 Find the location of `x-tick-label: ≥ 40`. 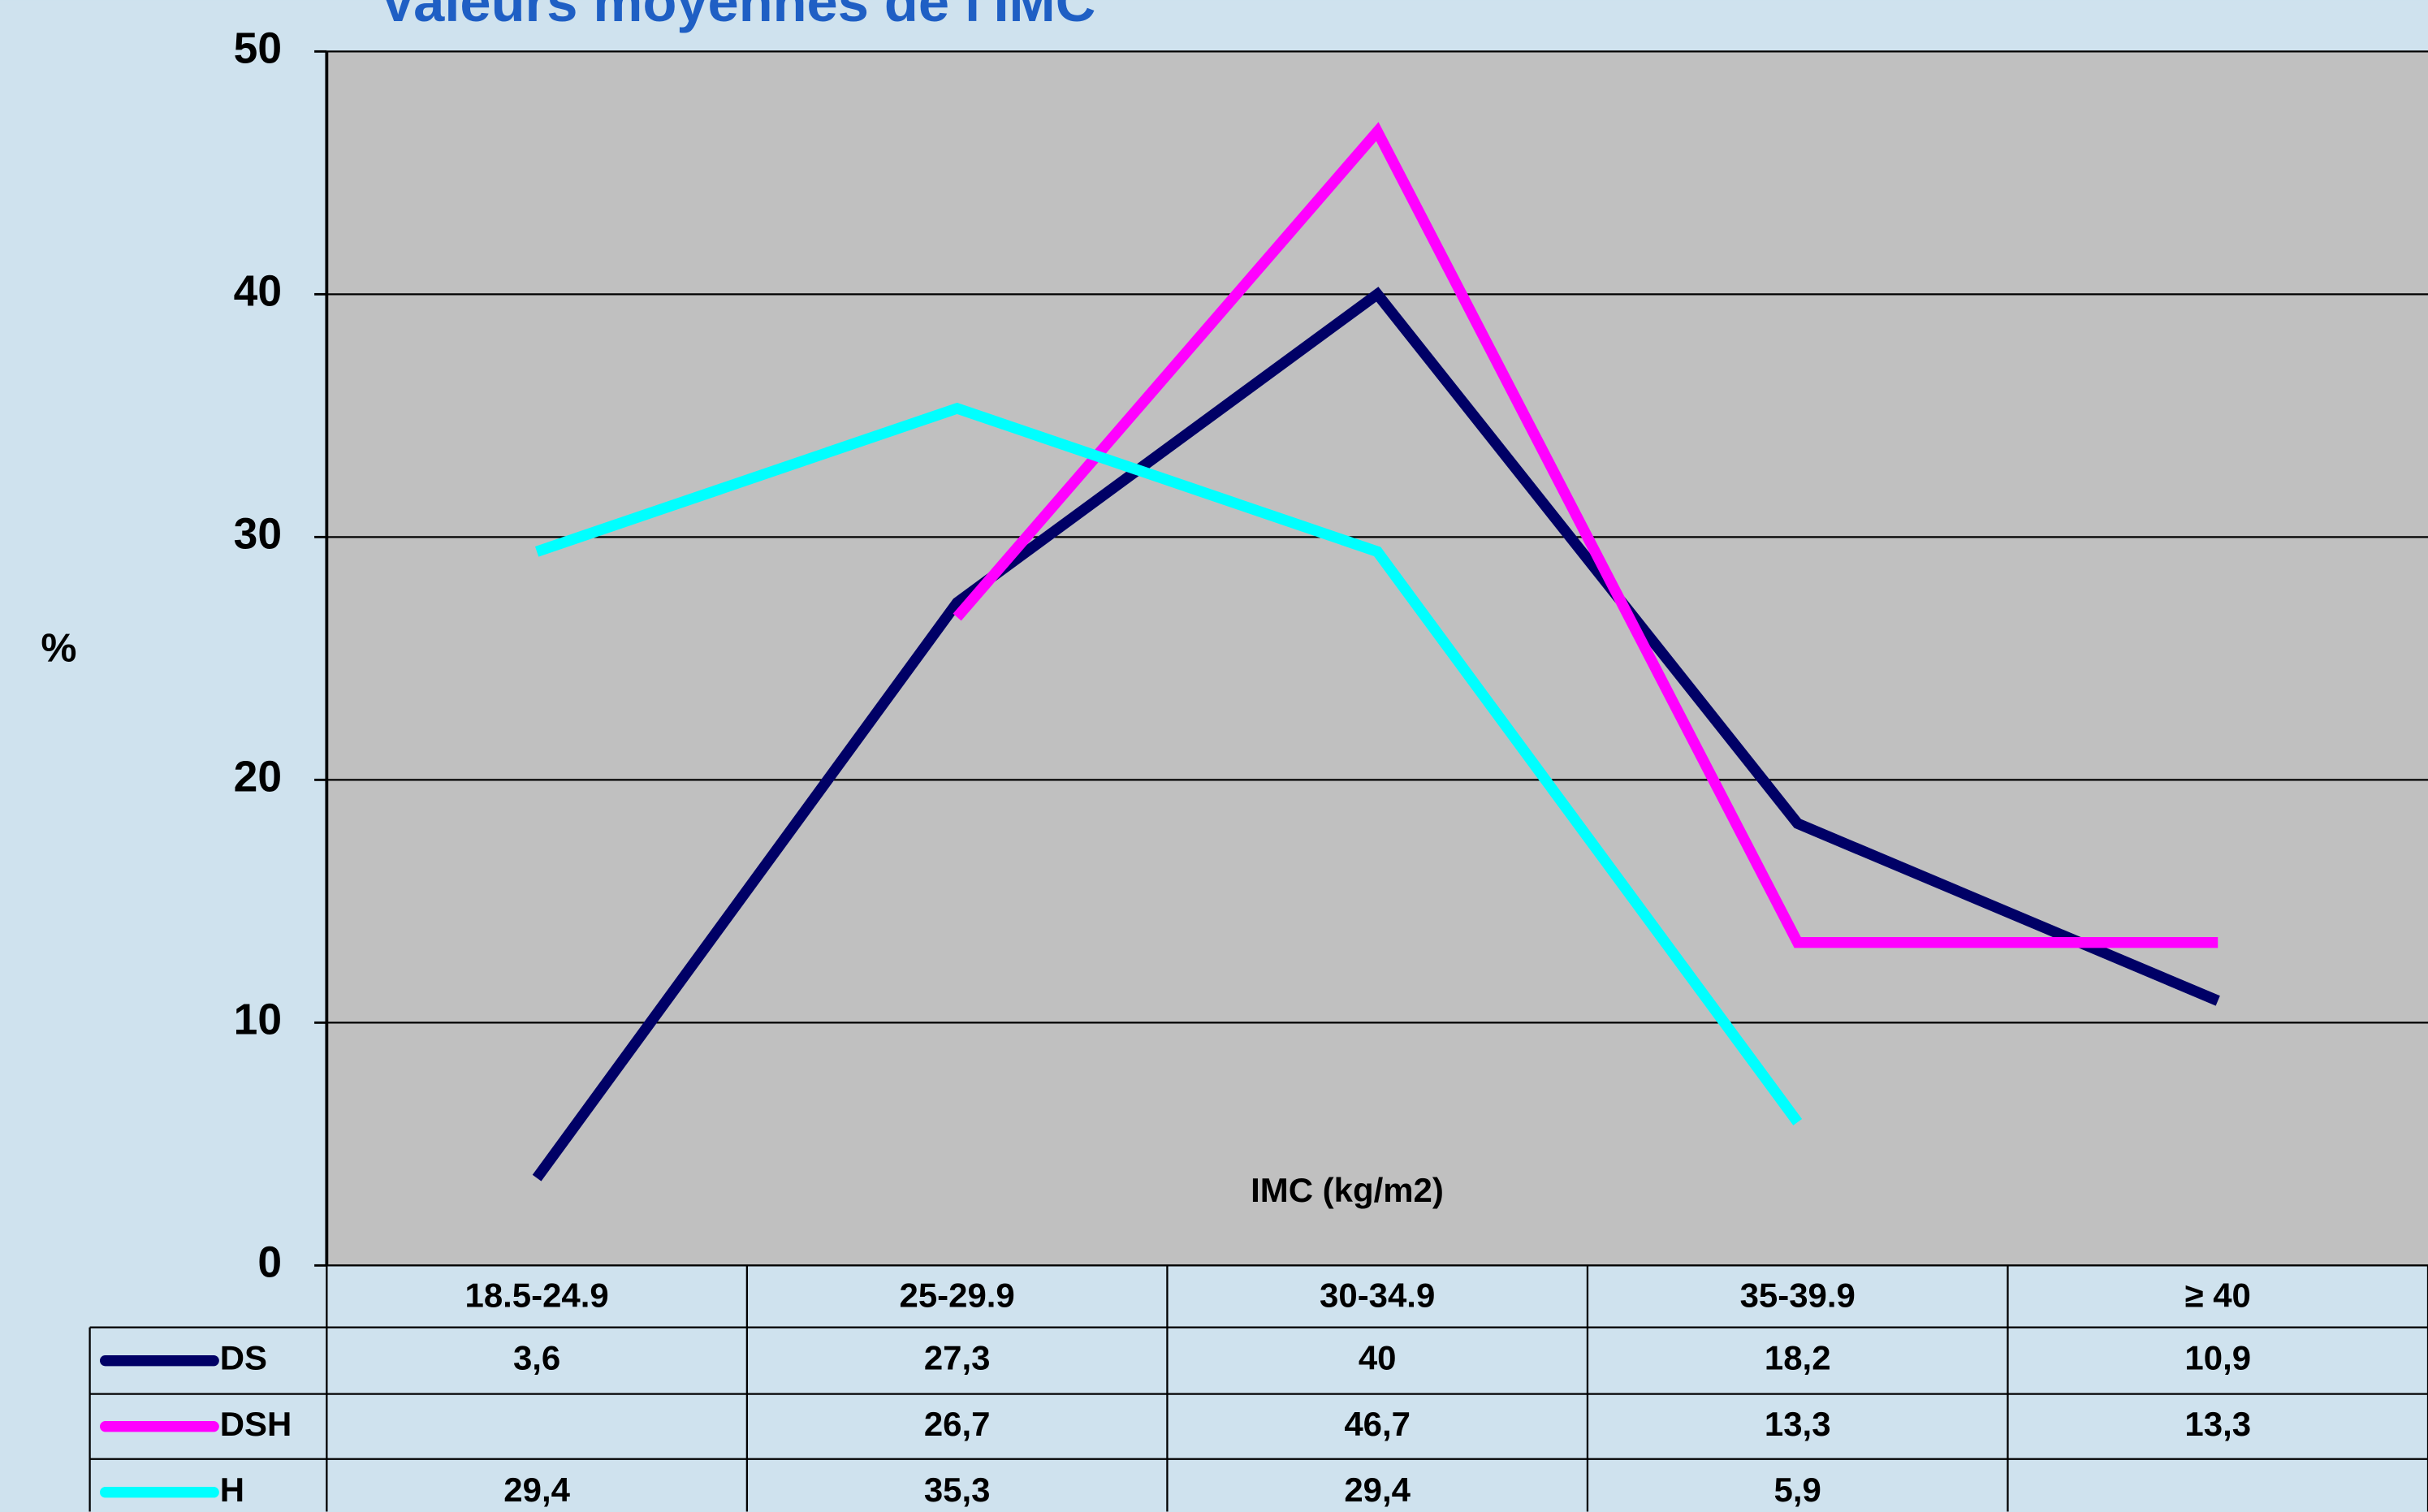

x-tick-label: ≥ 40 is located at coordinates (2218, 1295).